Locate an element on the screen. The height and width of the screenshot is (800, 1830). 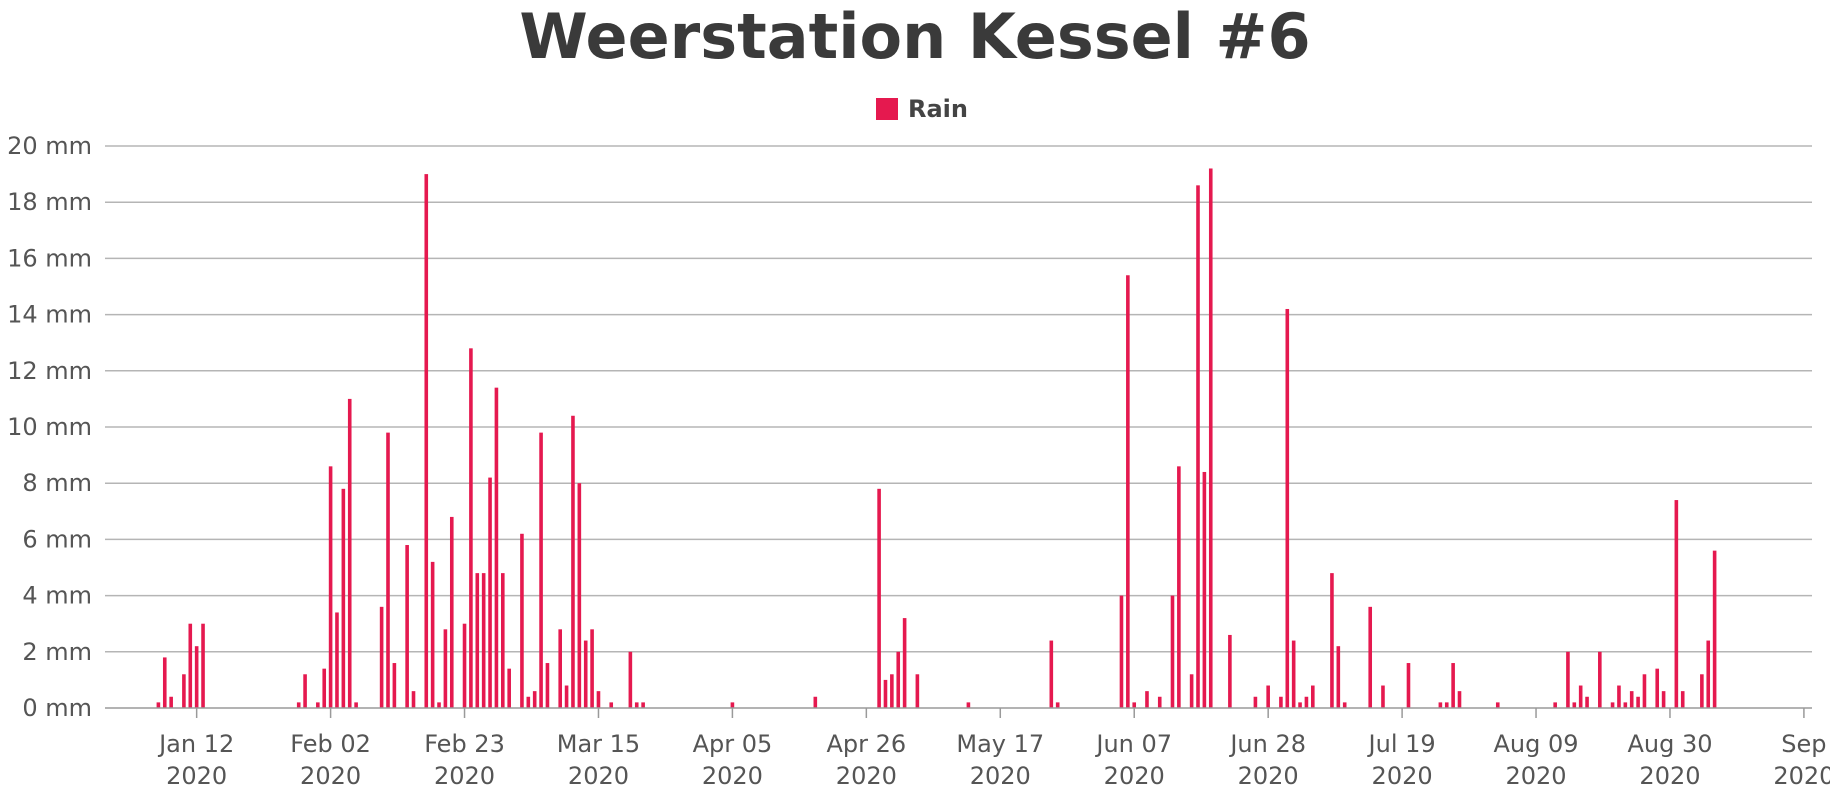
legend-swatch-rain is located at coordinates (887, 109).